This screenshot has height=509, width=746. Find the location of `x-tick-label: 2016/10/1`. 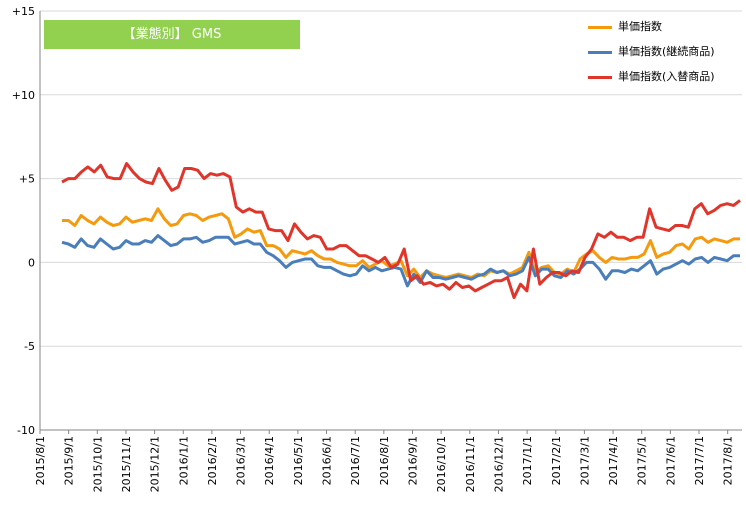

x-tick-label: 2016/10/1 is located at coordinates (441, 464).